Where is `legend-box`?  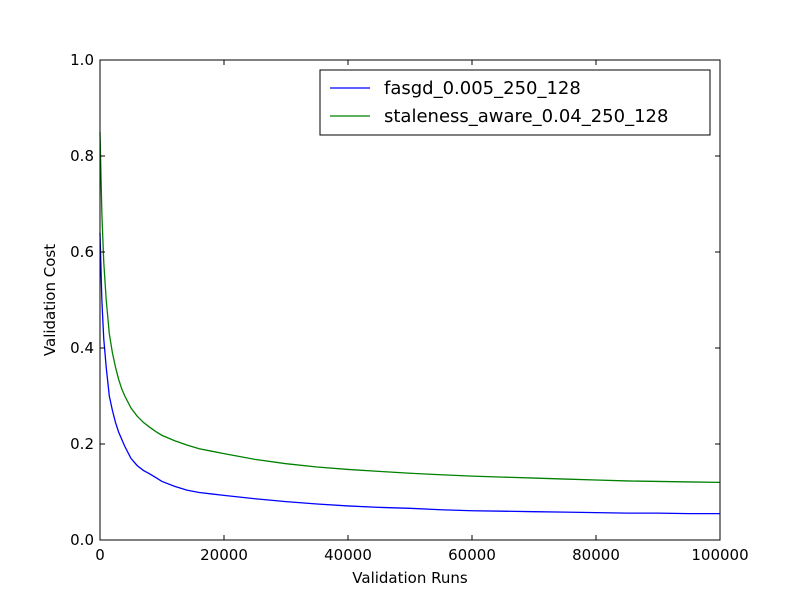 legend-box is located at coordinates (515, 102).